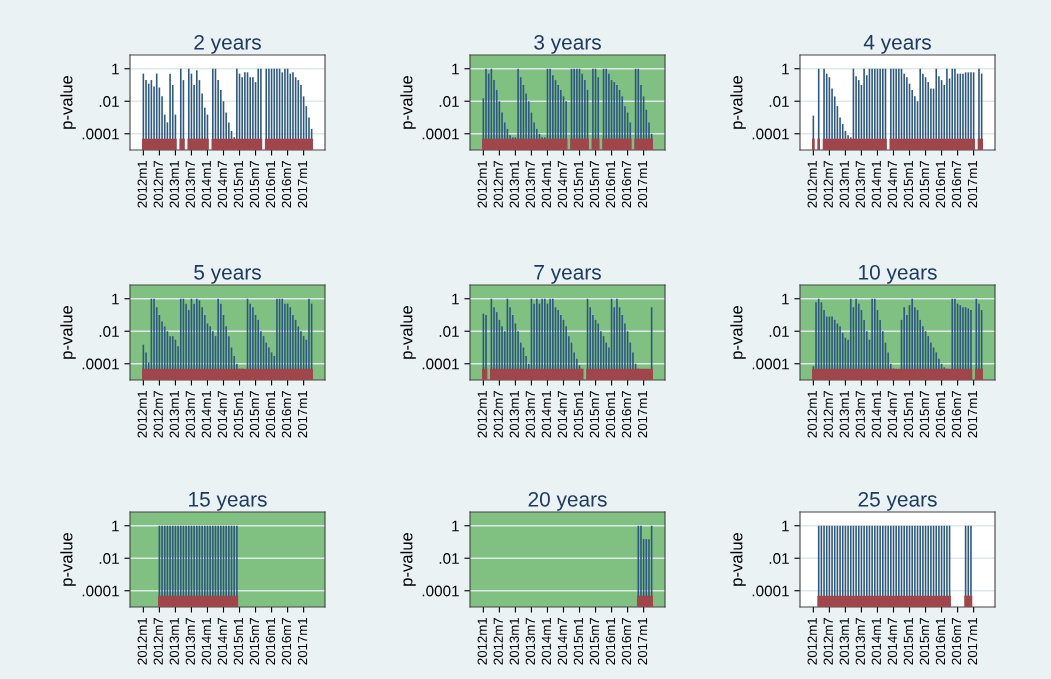 The width and height of the screenshot is (1051, 679). What do you see at coordinates (228, 501) in the screenshot?
I see `chart-title: 15 years` at bounding box center [228, 501].